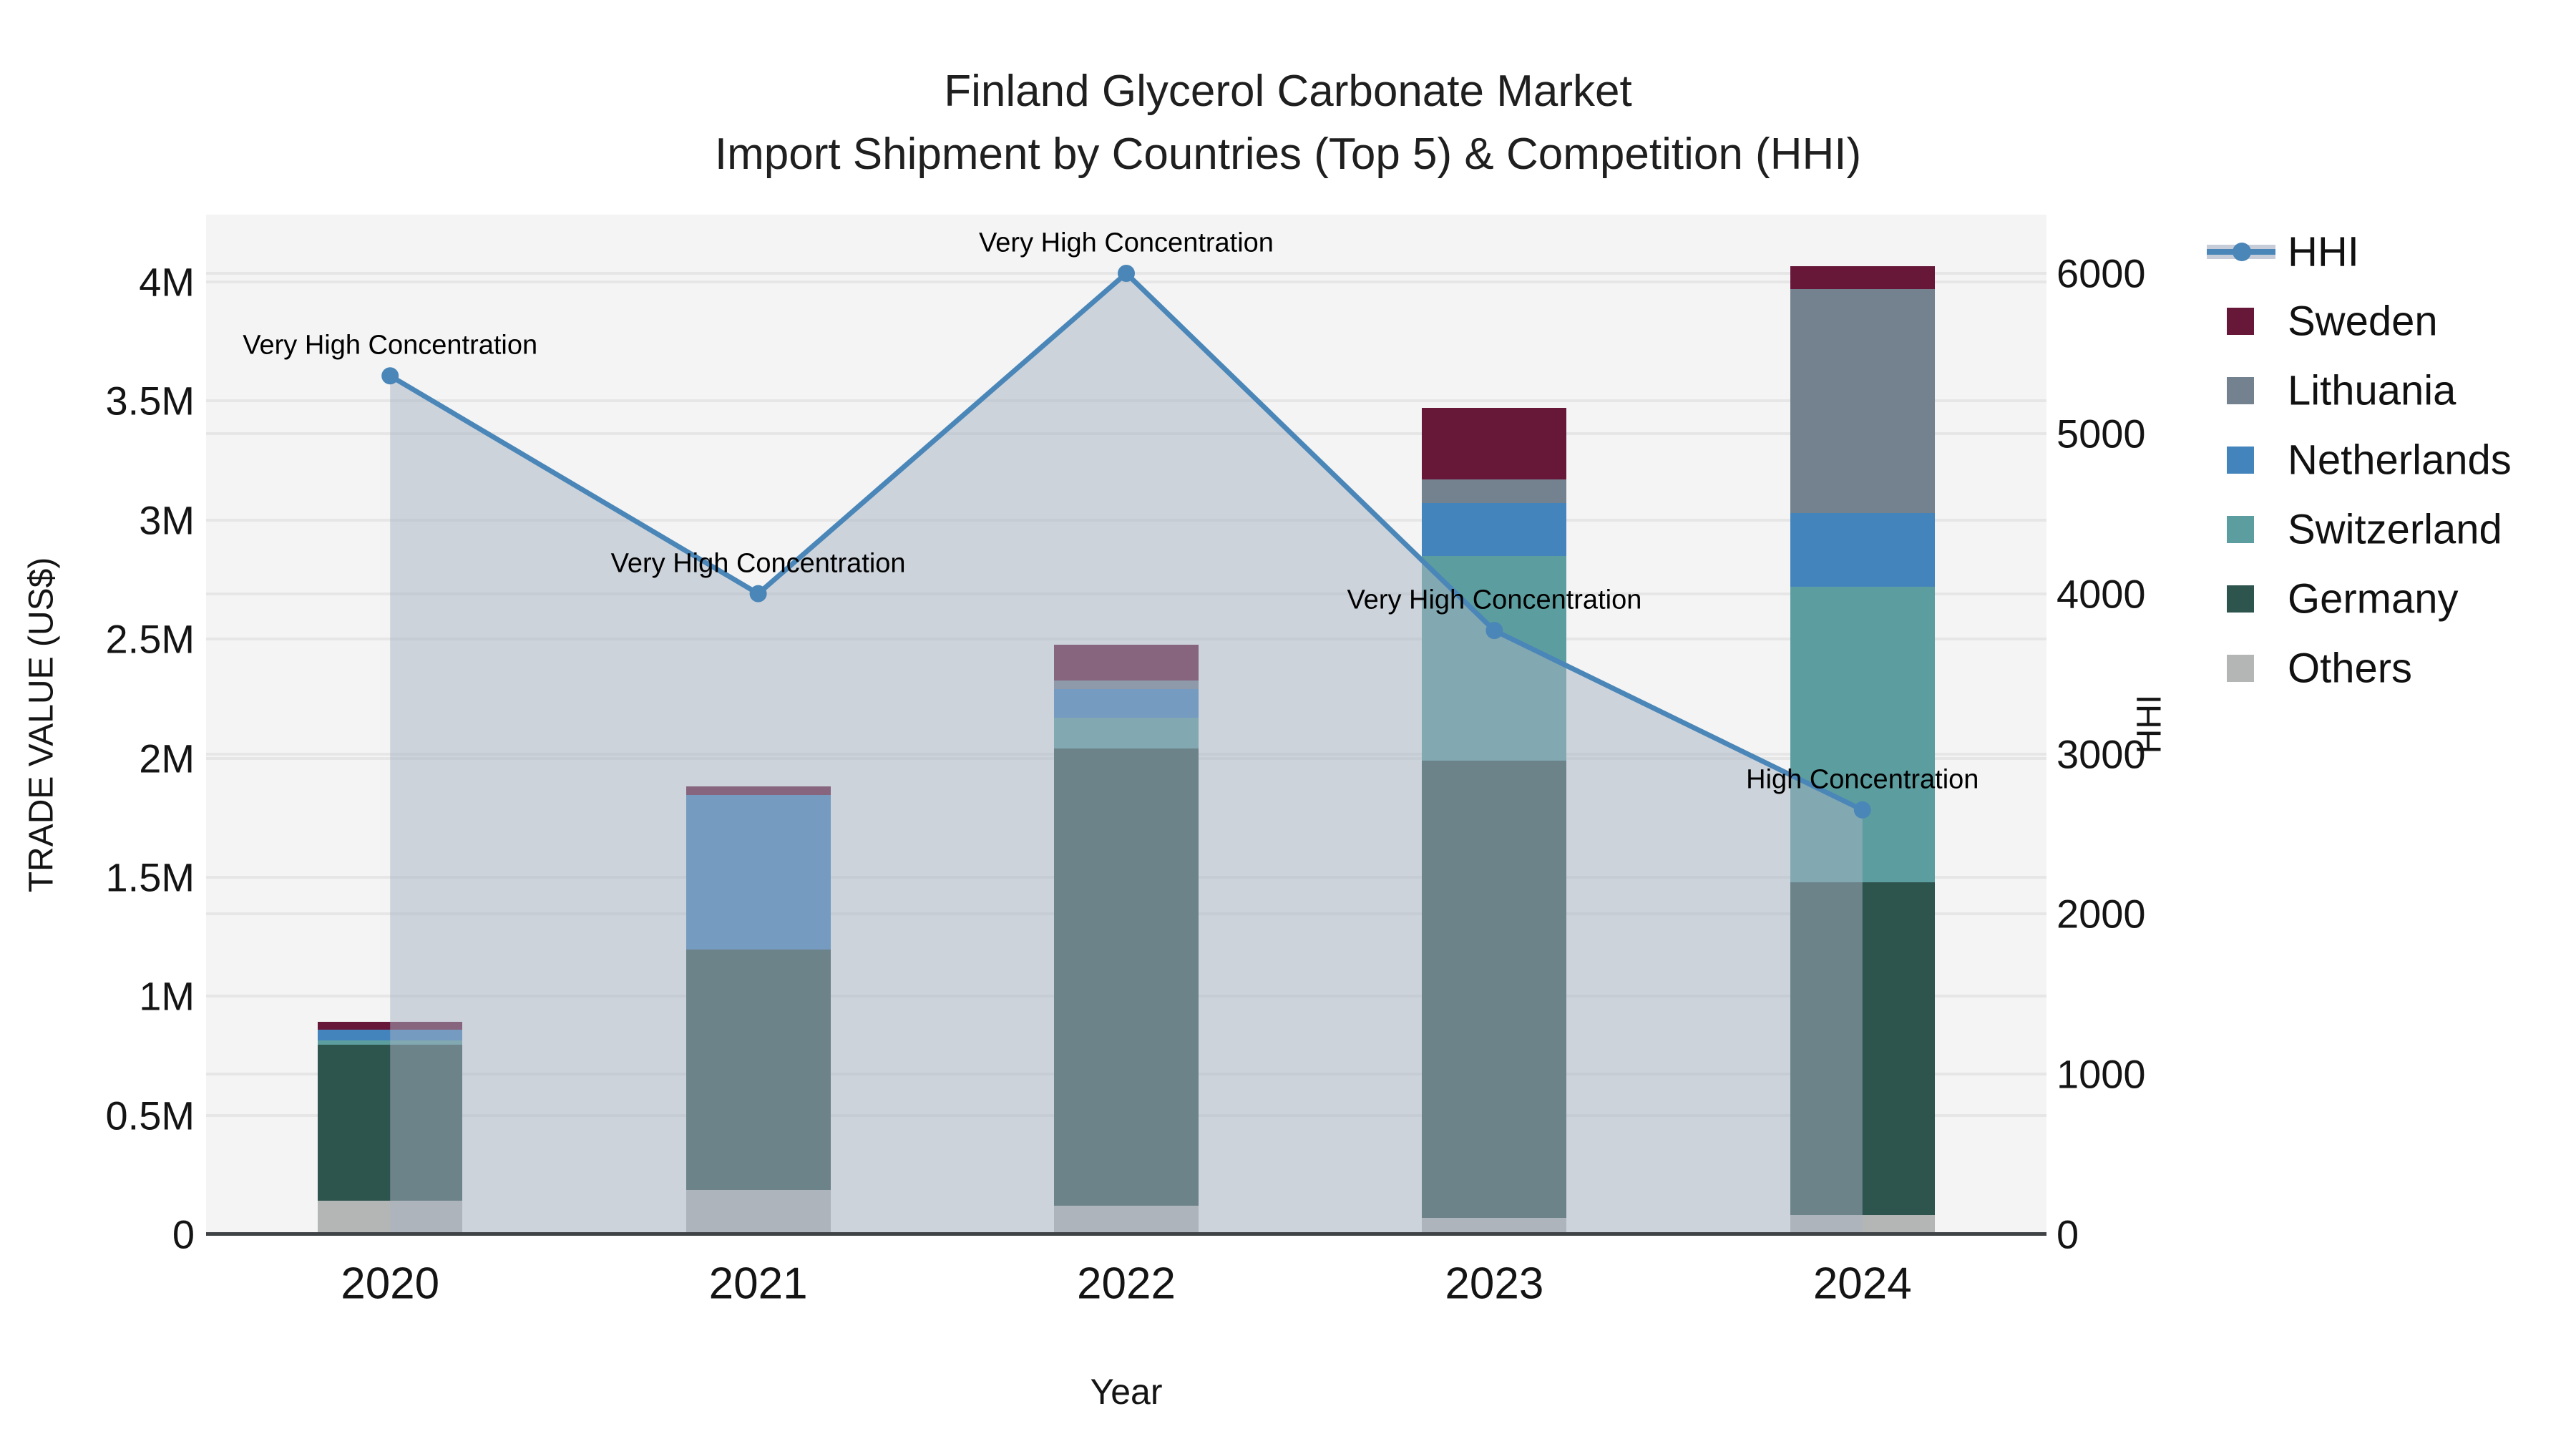  I want to click on annotation-2023: Very High Concentration, so click(1495, 600).